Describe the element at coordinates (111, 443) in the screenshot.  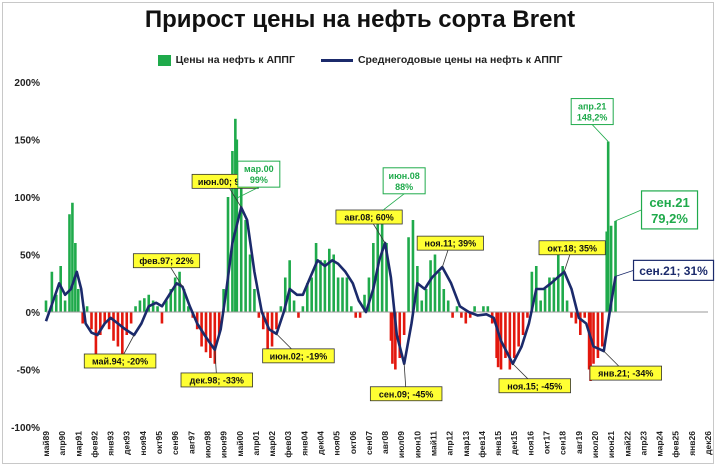
I see `x-tick-label: янв93` at that location.